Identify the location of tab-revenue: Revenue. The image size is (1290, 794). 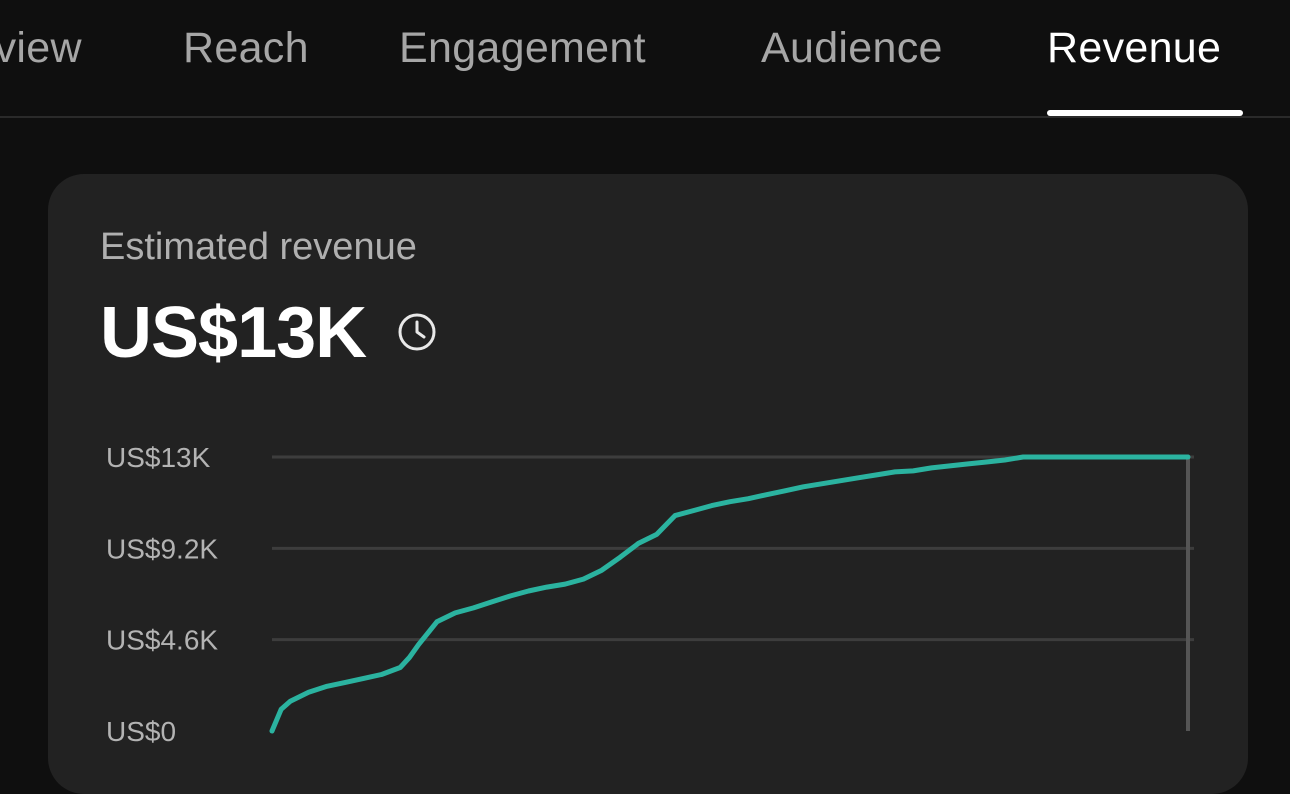
(1134, 48).